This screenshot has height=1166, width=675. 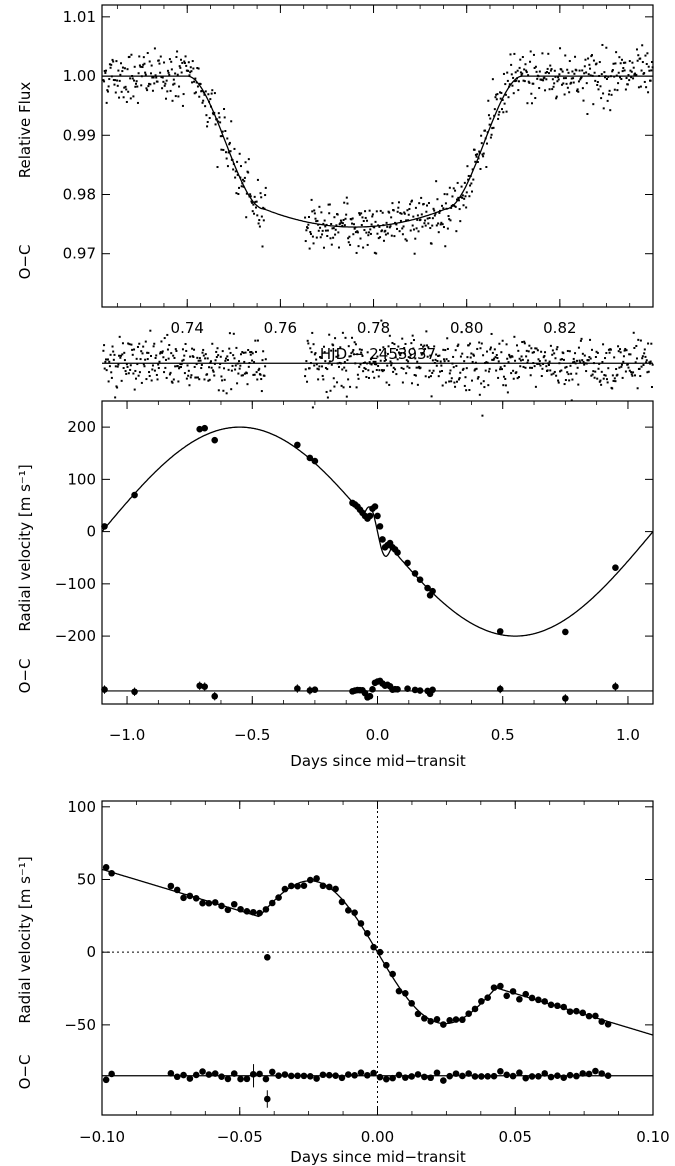 What do you see at coordinates (378, 354) in the screenshot?
I see `light-curve-xlabel: HJD − 2453937` at bounding box center [378, 354].